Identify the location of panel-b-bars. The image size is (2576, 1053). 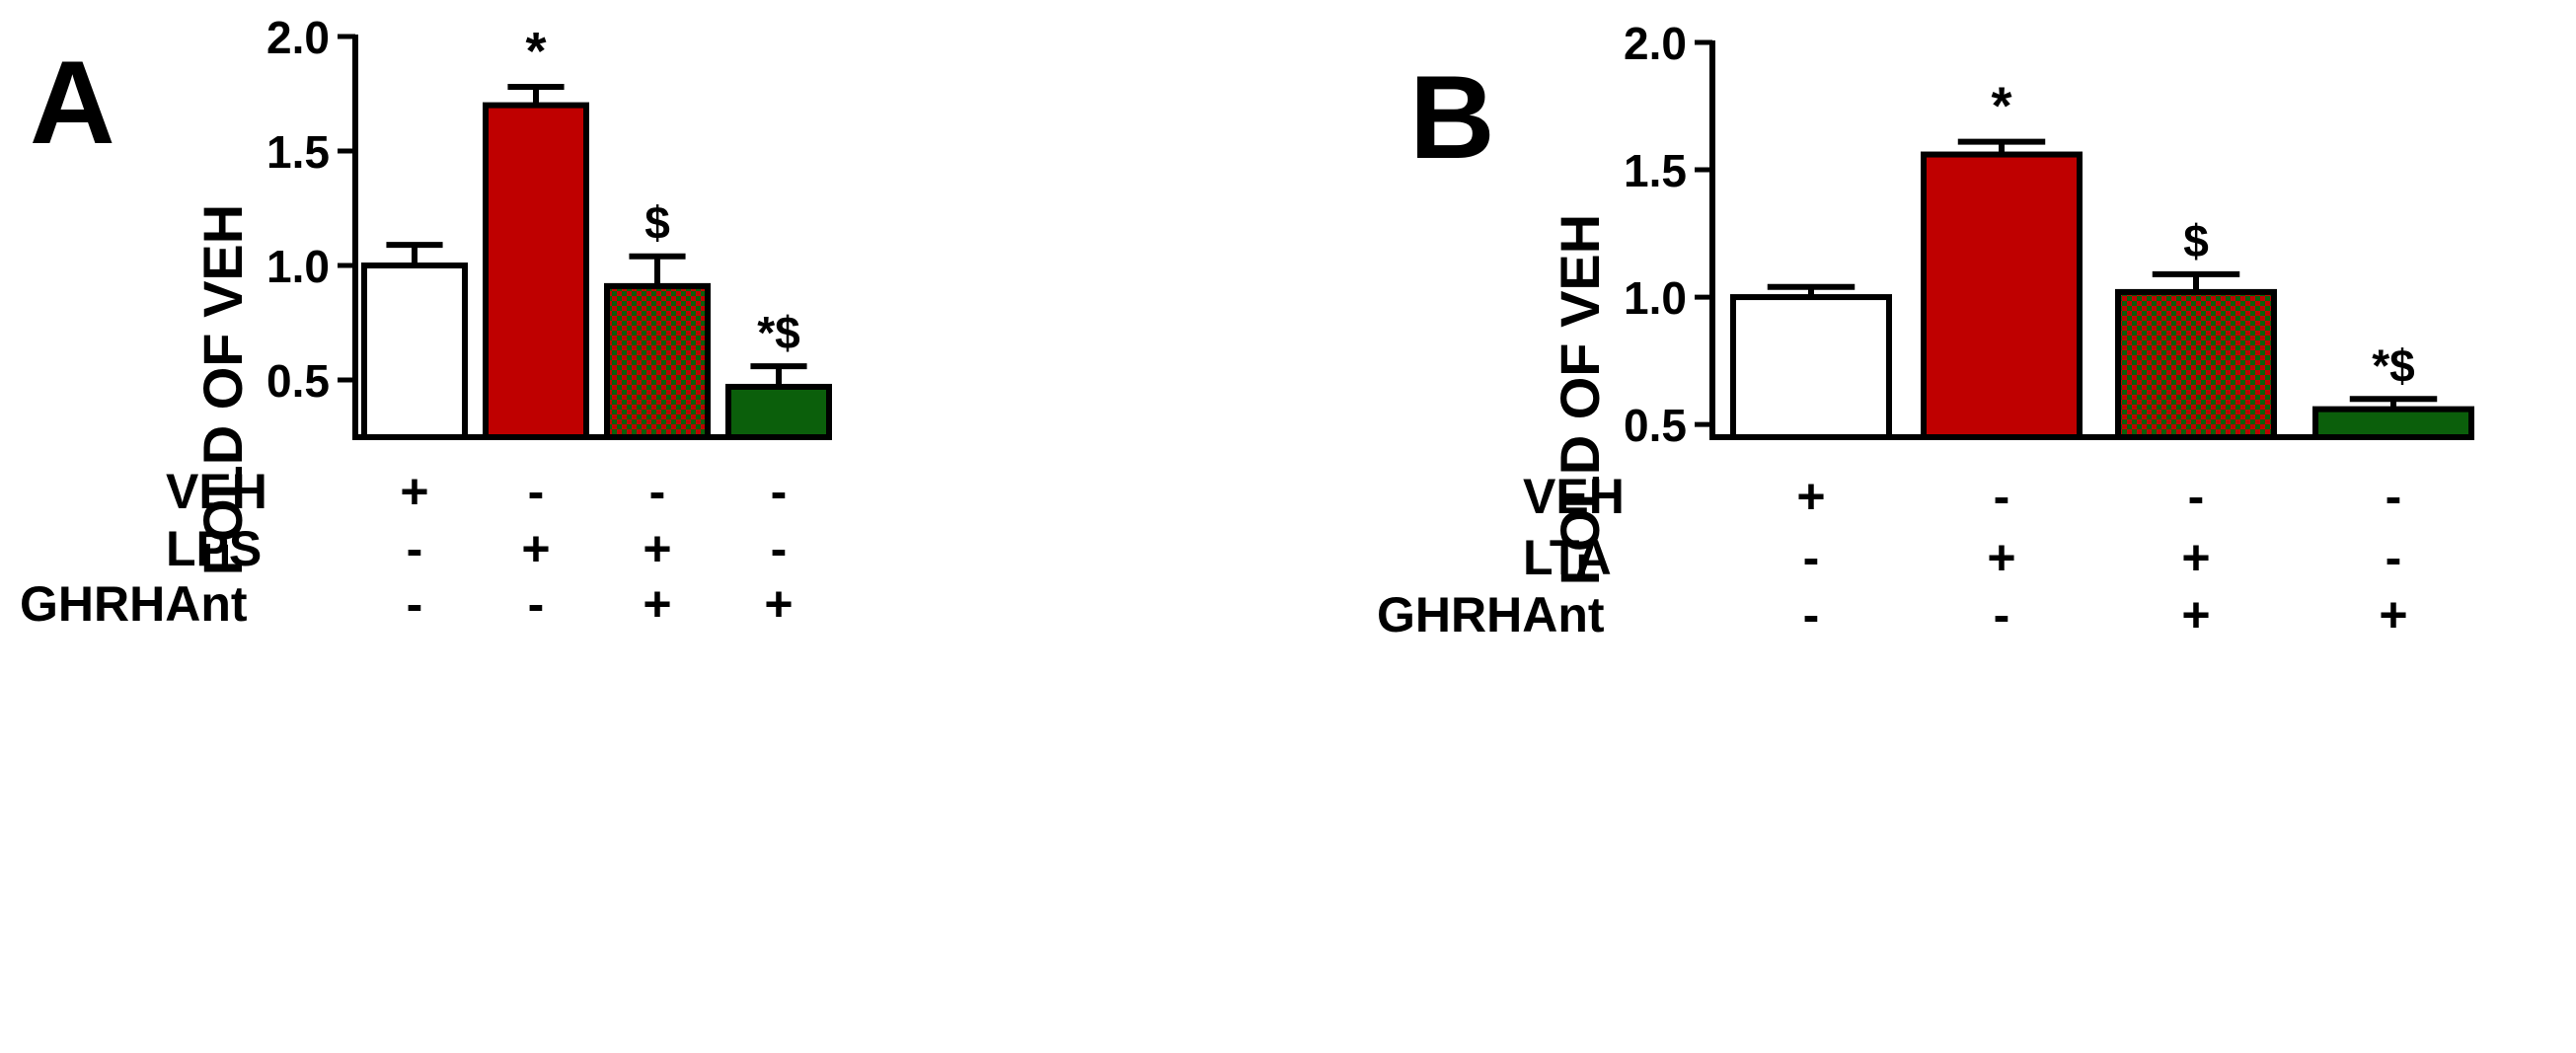
(2102, 296).